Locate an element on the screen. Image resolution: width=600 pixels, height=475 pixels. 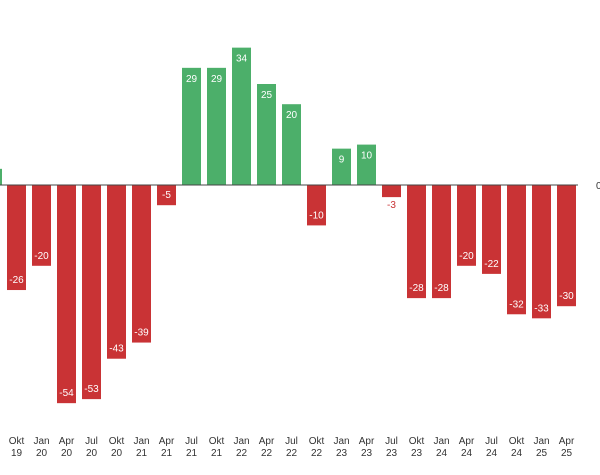
bar-partial is located at coordinates (1, 176).